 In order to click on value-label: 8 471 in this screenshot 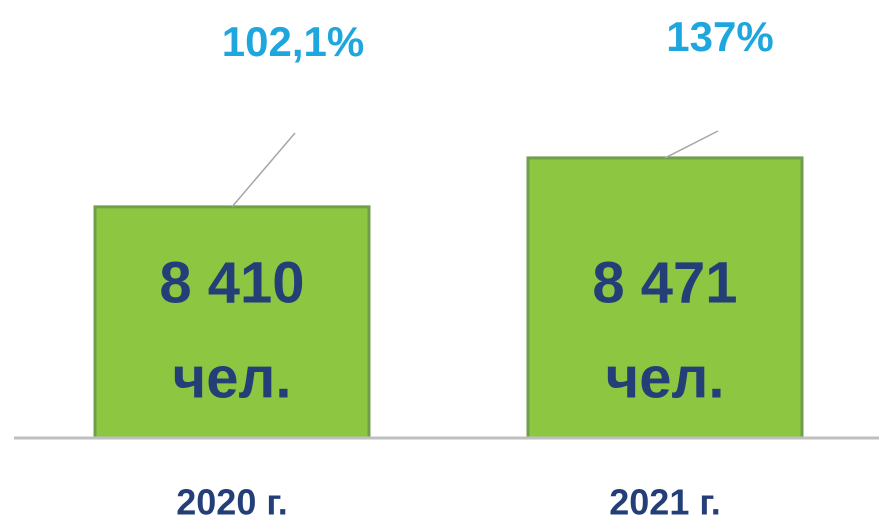, I will do `click(664, 282)`.